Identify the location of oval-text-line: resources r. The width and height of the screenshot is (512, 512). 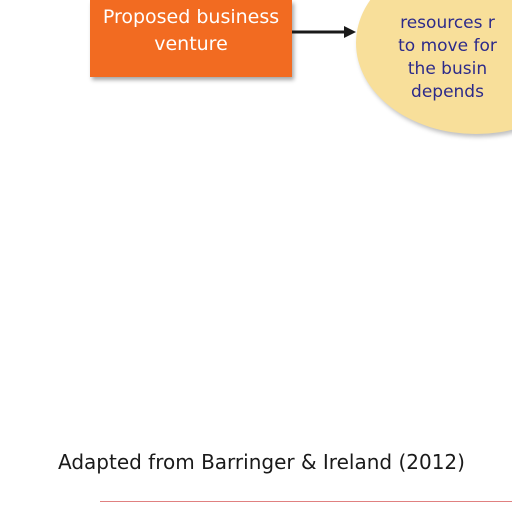
(447, 23).